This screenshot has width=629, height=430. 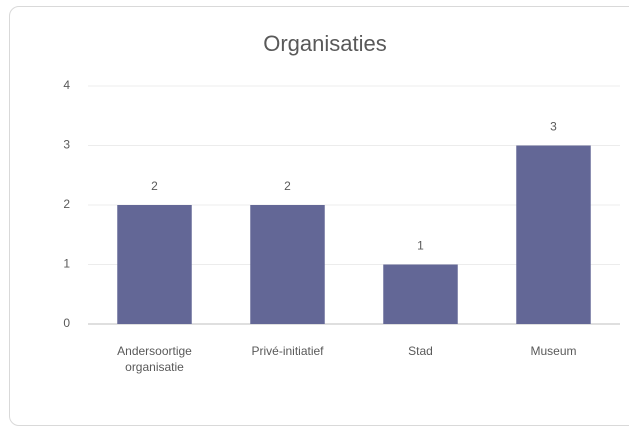 What do you see at coordinates (66, 264) in the screenshot?
I see `y-tick-label: 1` at bounding box center [66, 264].